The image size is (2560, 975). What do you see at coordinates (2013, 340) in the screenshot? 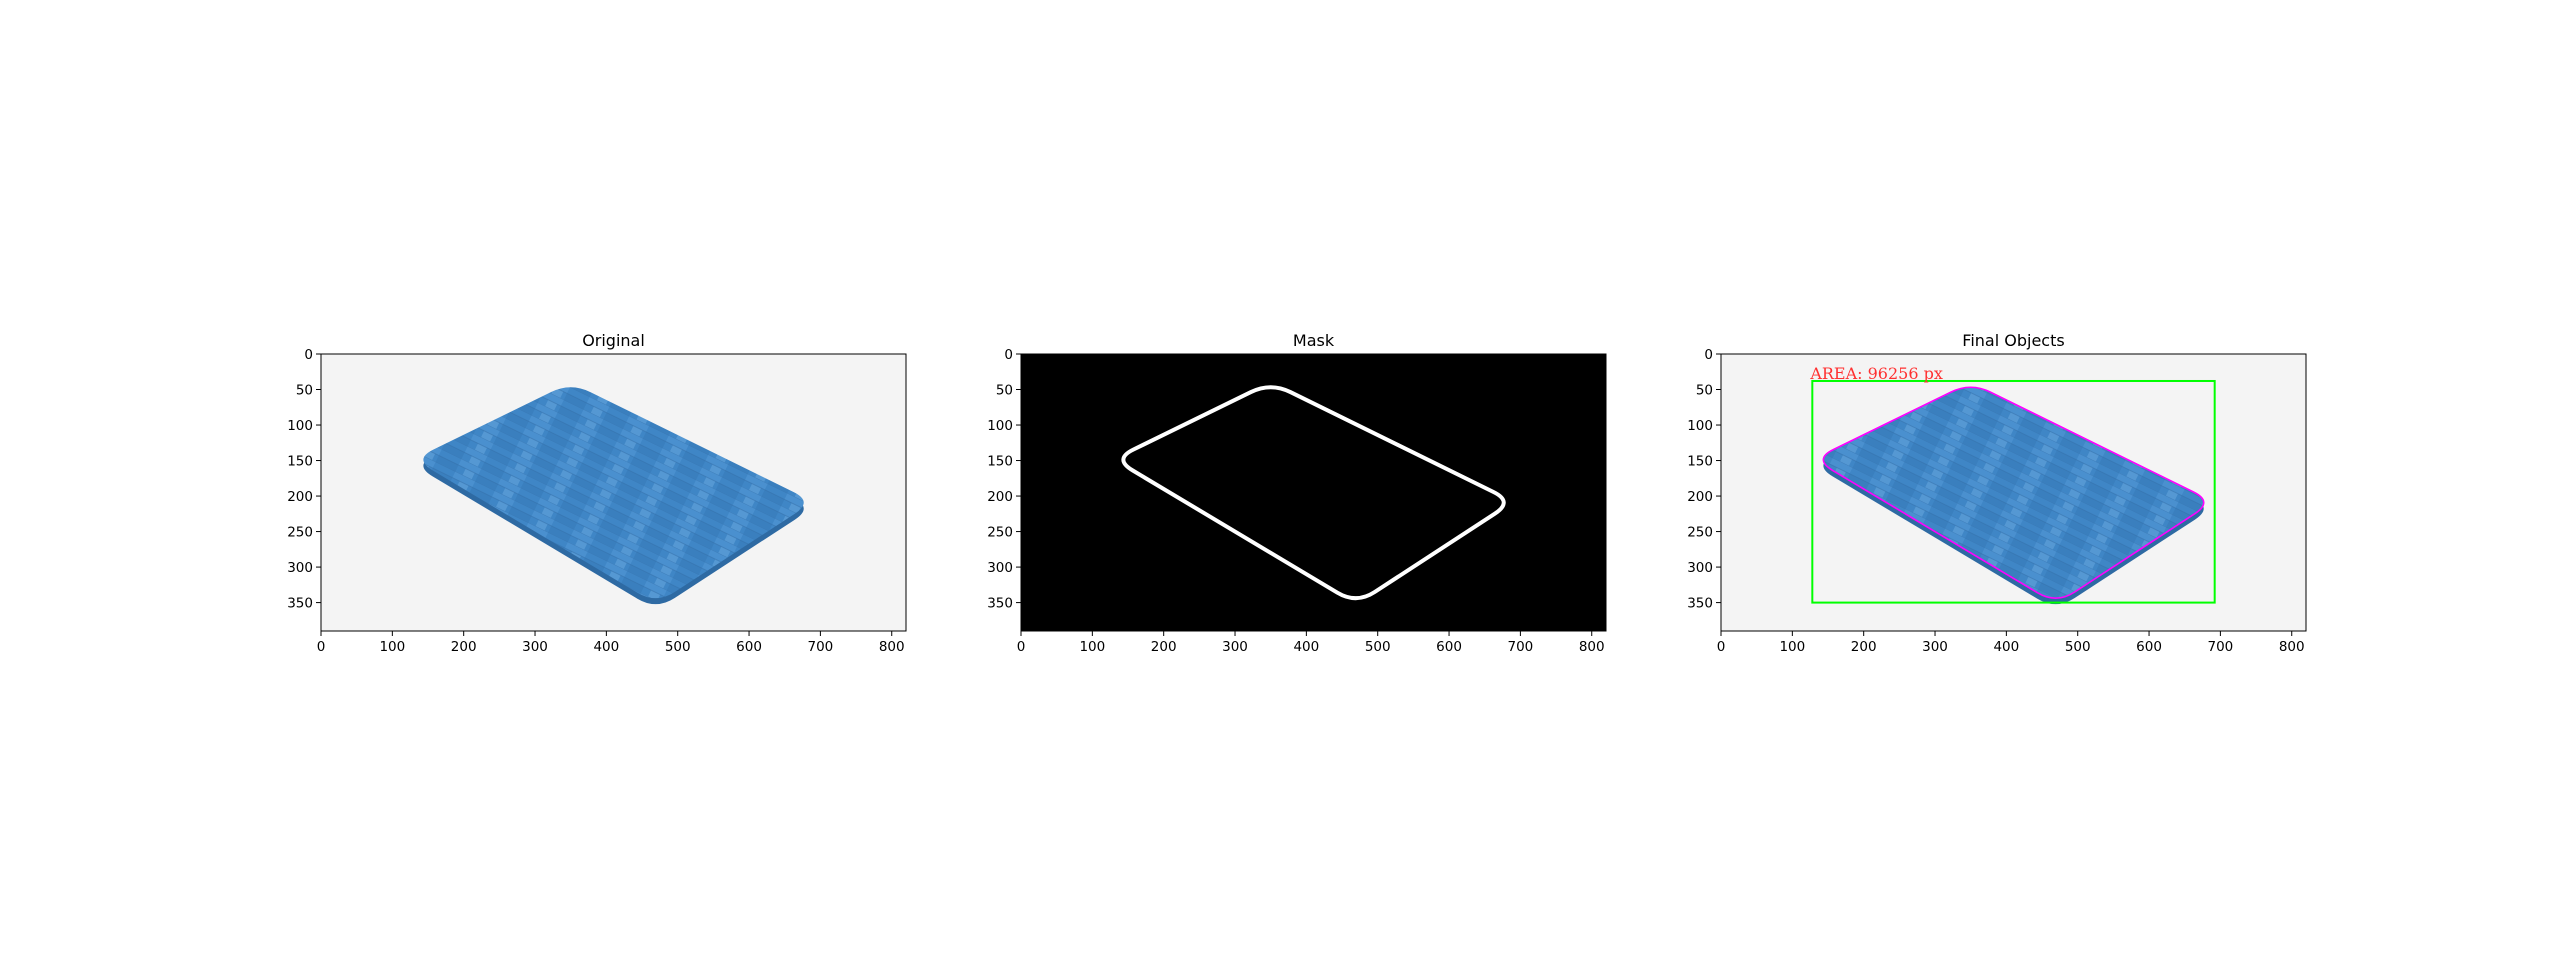
I see `panel-title: Final Objects` at bounding box center [2013, 340].